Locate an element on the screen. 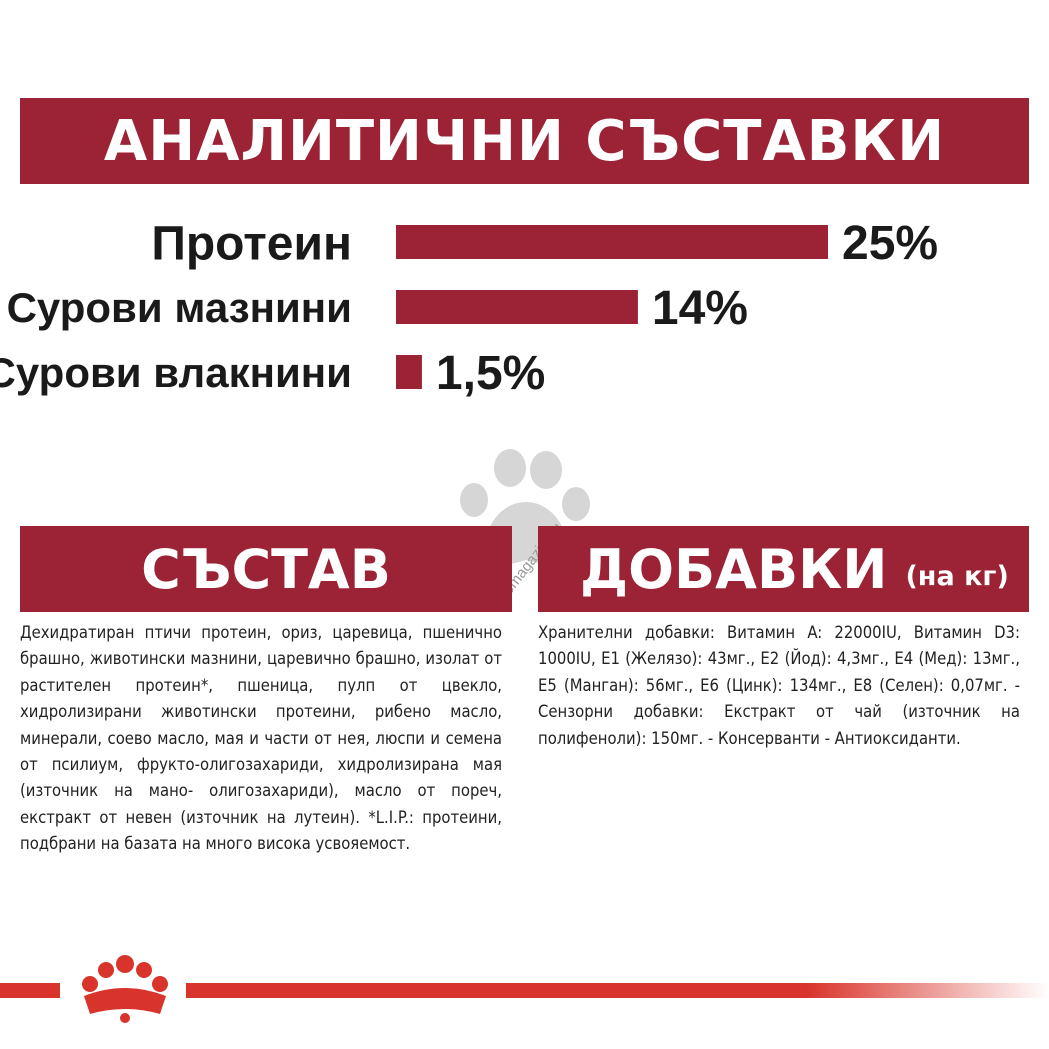  composition-title: СЪСТАВ is located at coordinates (266, 569).